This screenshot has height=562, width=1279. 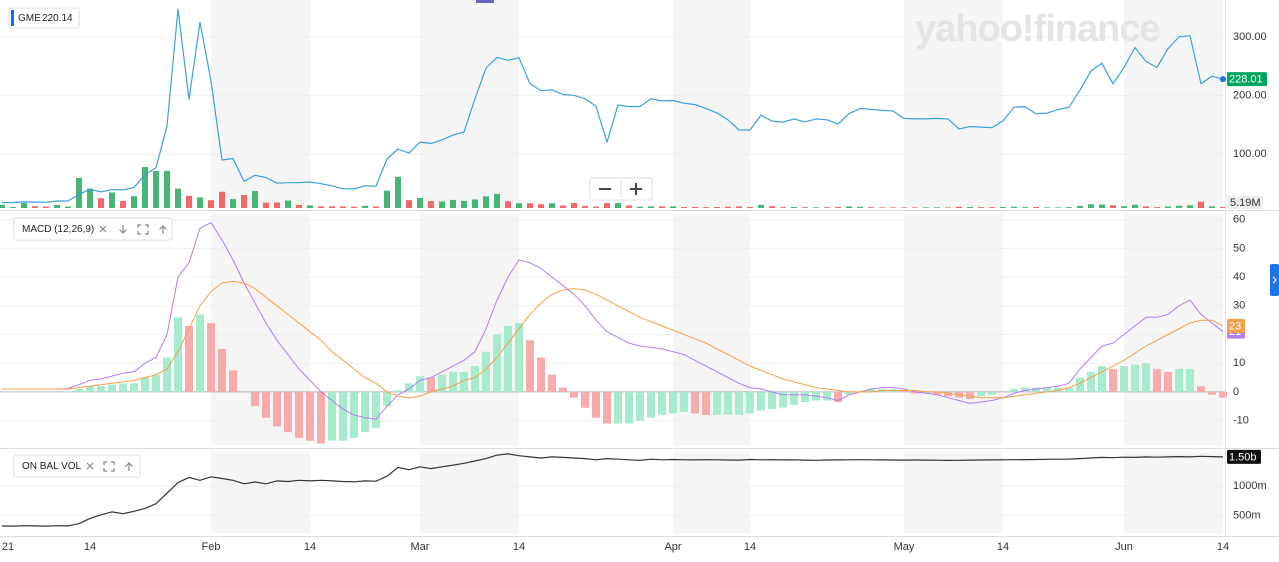 What do you see at coordinates (1239, 248) in the screenshot?
I see `y-tick-label: 50` at bounding box center [1239, 248].